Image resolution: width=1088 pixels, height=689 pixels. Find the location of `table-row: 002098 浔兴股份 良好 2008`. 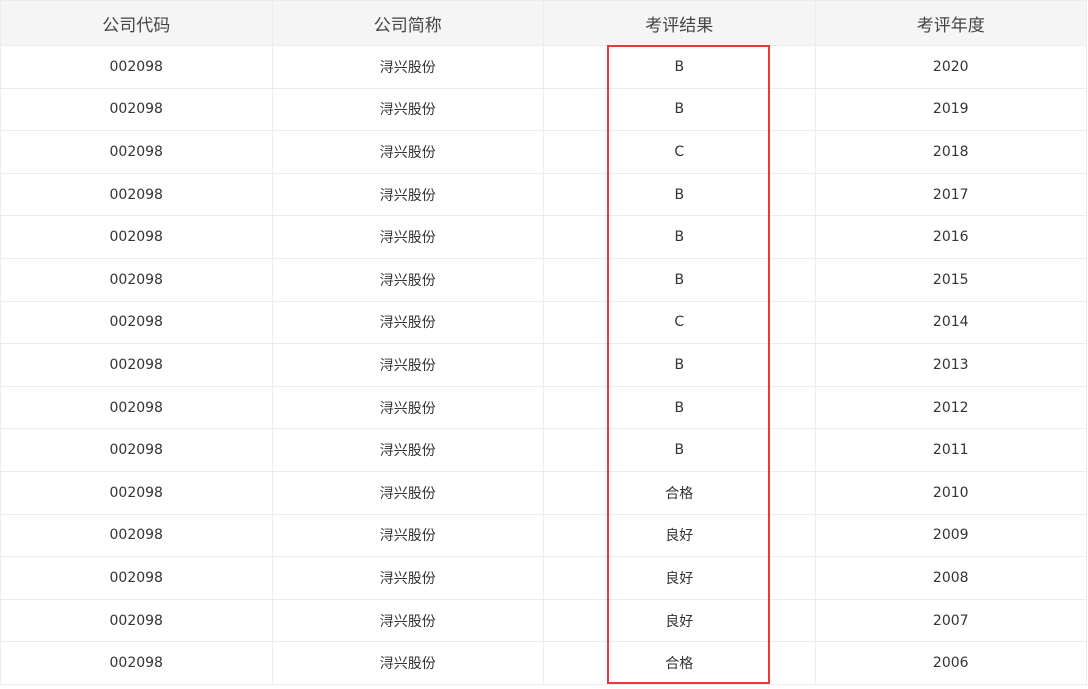

table-row: 002098 浔兴股份 良好 2008 is located at coordinates (543, 578).